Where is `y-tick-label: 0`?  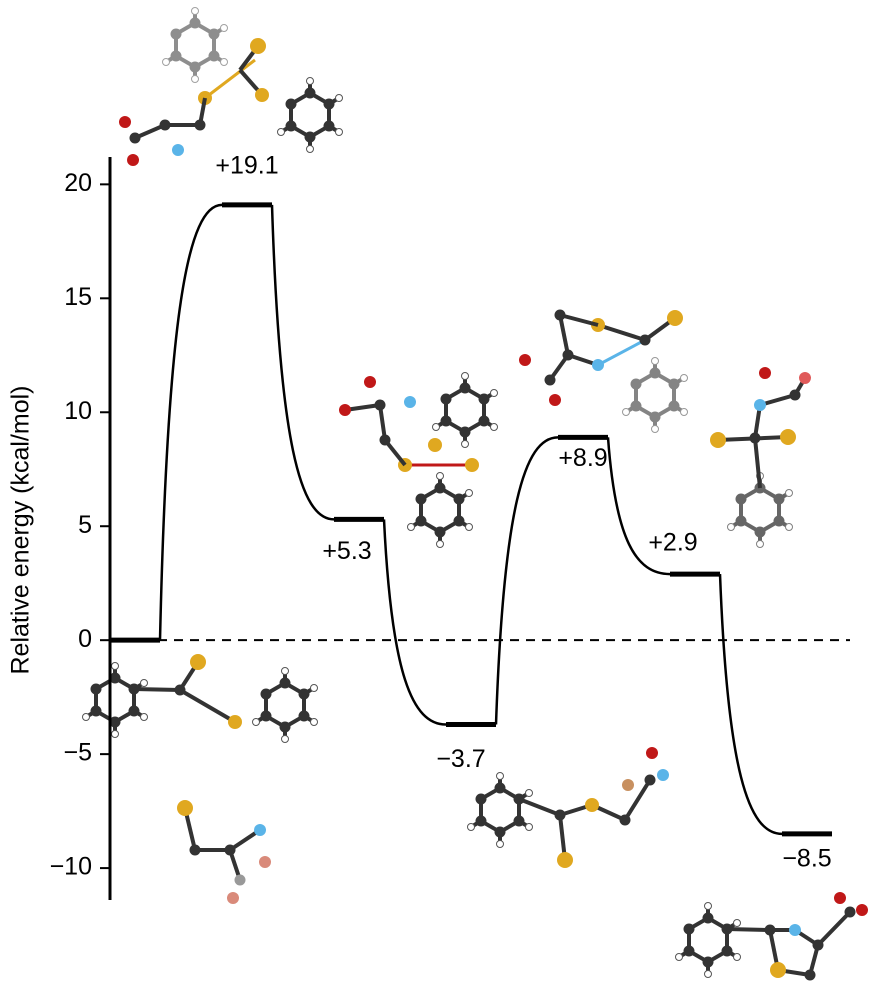 y-tick-label: 0 is located at coordinates (85, 639).